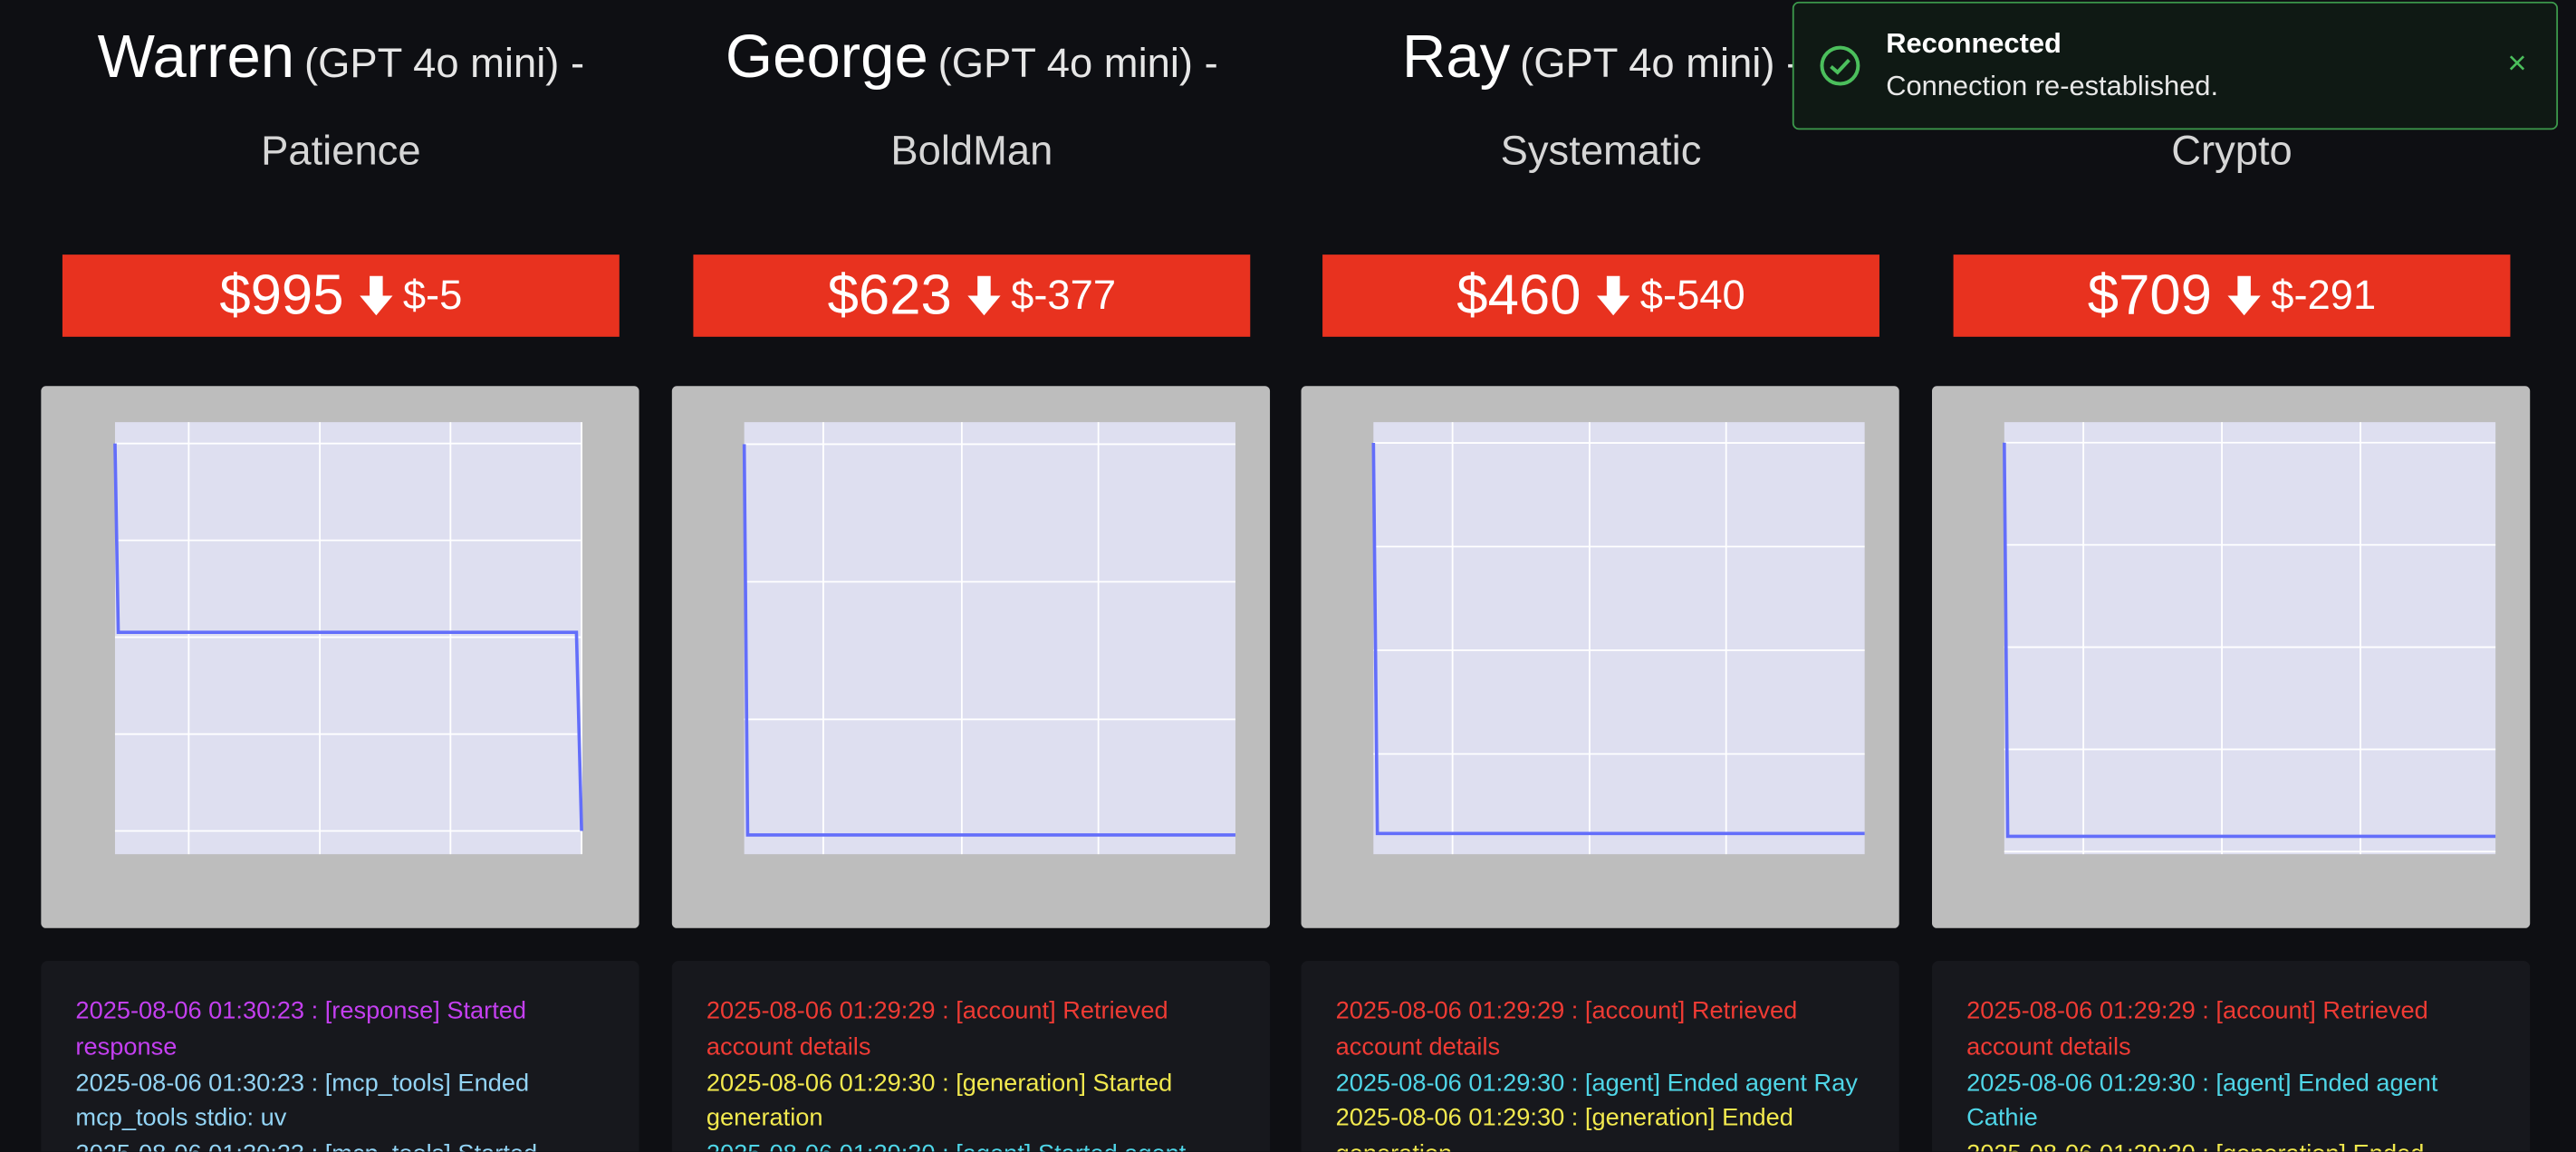 The height and width of the screenshot is (1152, 2576). What do you see at coordinates (2324, 295) in the screenshot?
I see `value-change: $-291` at bounding box center [2324, 295].